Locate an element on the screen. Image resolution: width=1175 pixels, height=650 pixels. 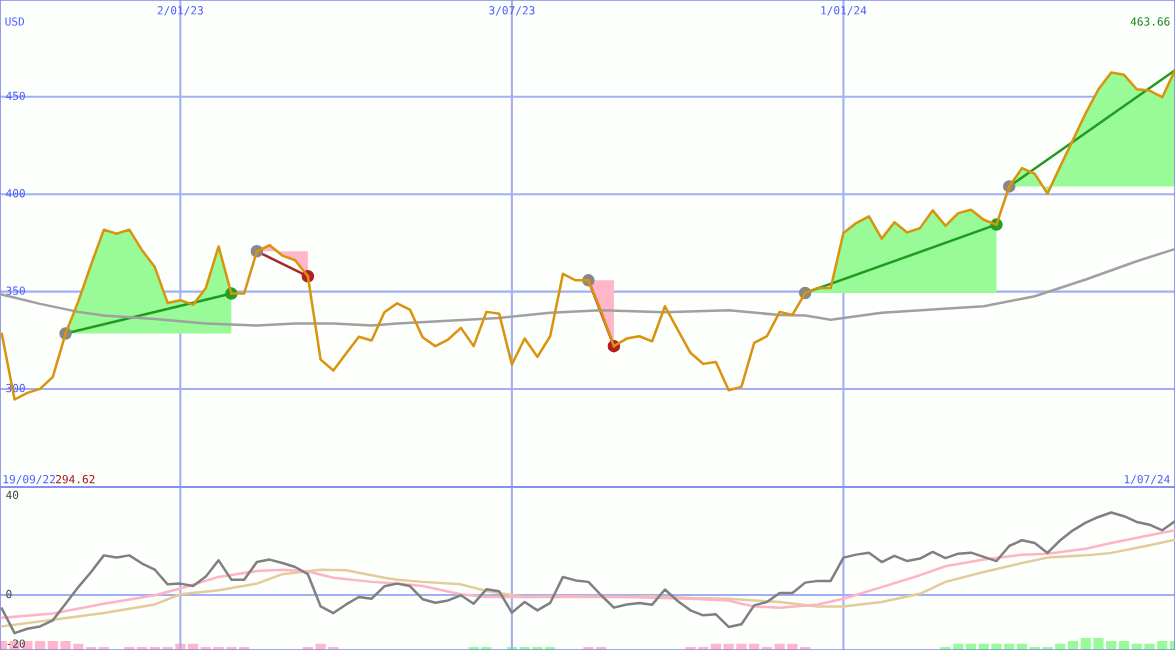
x-tick-label: 3/07/23 is located at coordinates (512, 11).